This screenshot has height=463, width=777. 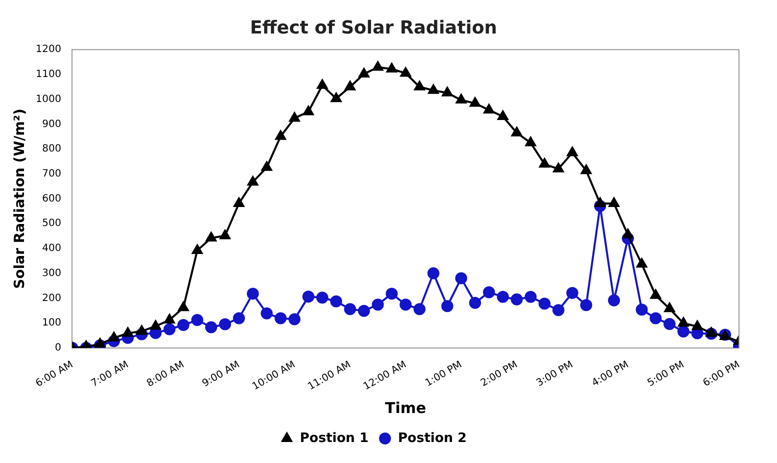 I want to click on y-tick-label: 100, so click(x=52, y=323).